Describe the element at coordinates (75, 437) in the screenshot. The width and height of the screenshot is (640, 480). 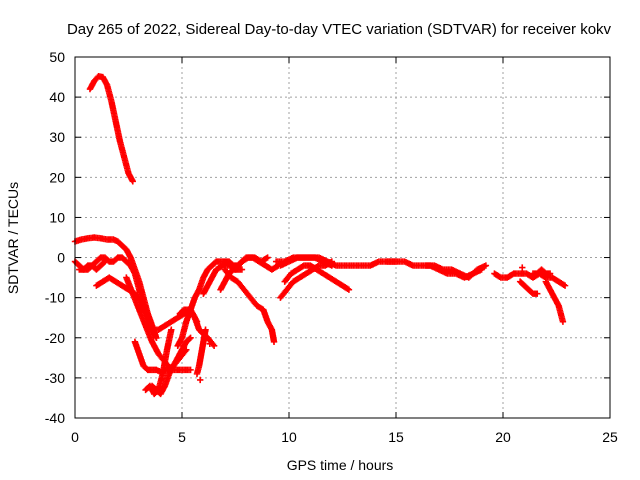
I see `x-tick-label: 0` at that location.